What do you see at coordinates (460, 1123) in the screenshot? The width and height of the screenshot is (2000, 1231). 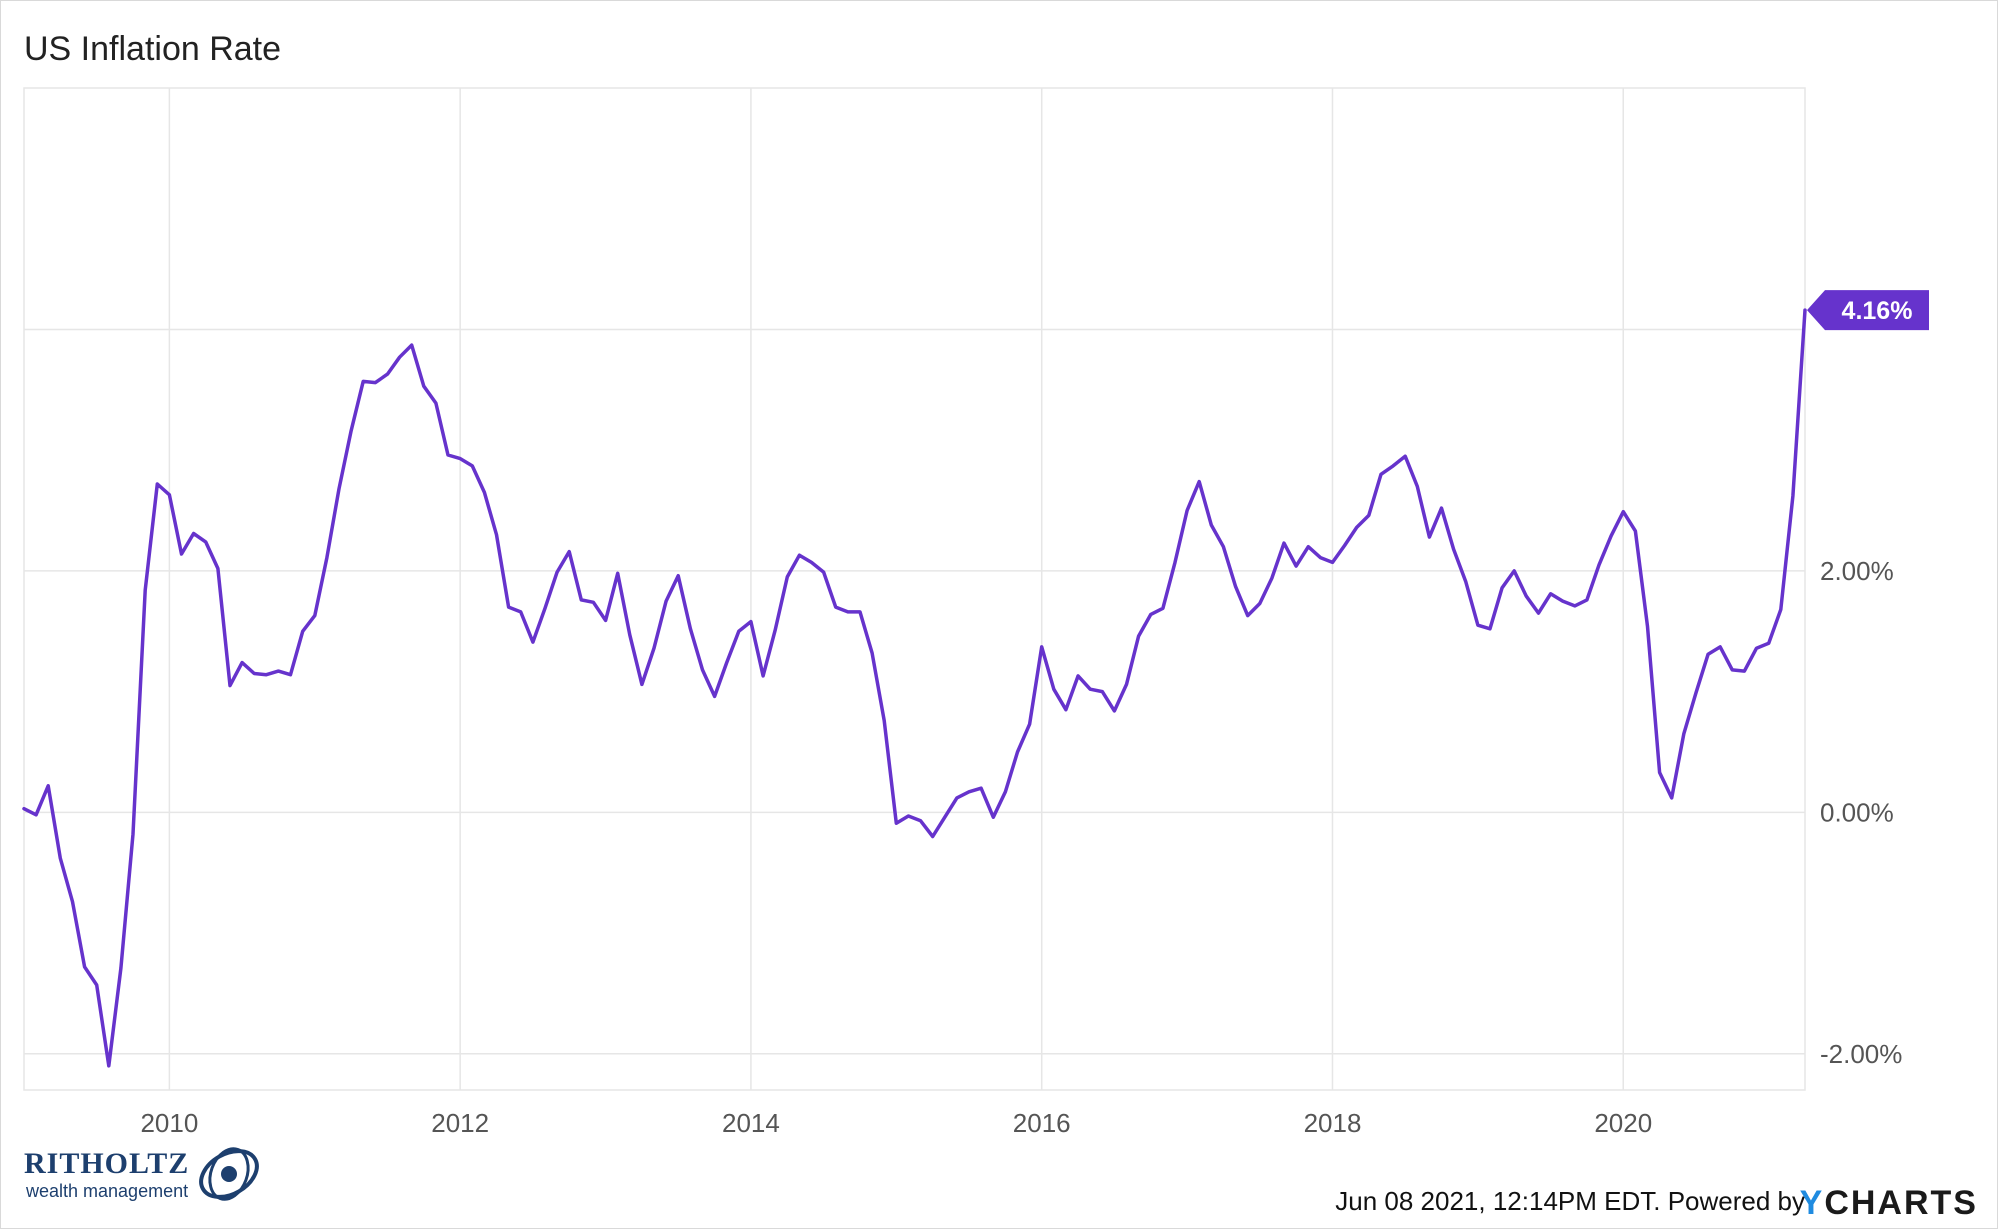 I see `x-tick-label: 2012` at bounding box center [460, 1123].